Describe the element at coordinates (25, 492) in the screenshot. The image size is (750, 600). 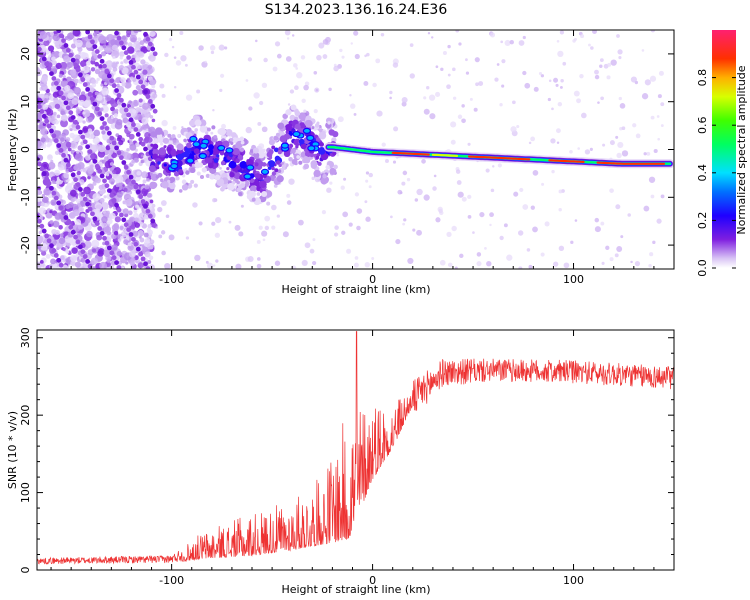
I see `snr-ytick-label-1: 100` at that location.